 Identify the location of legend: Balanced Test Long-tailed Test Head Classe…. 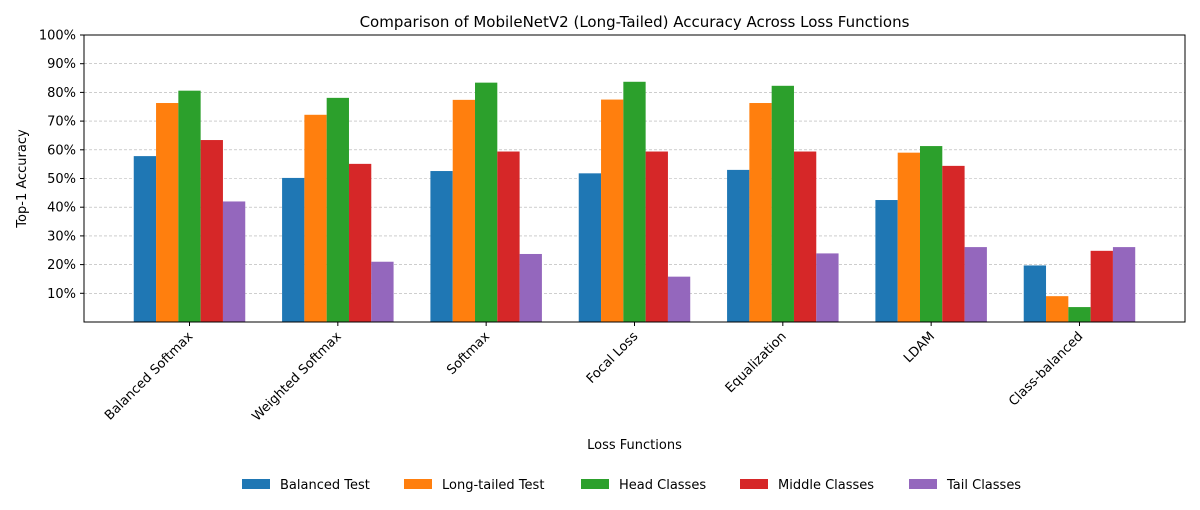
(631, 485).